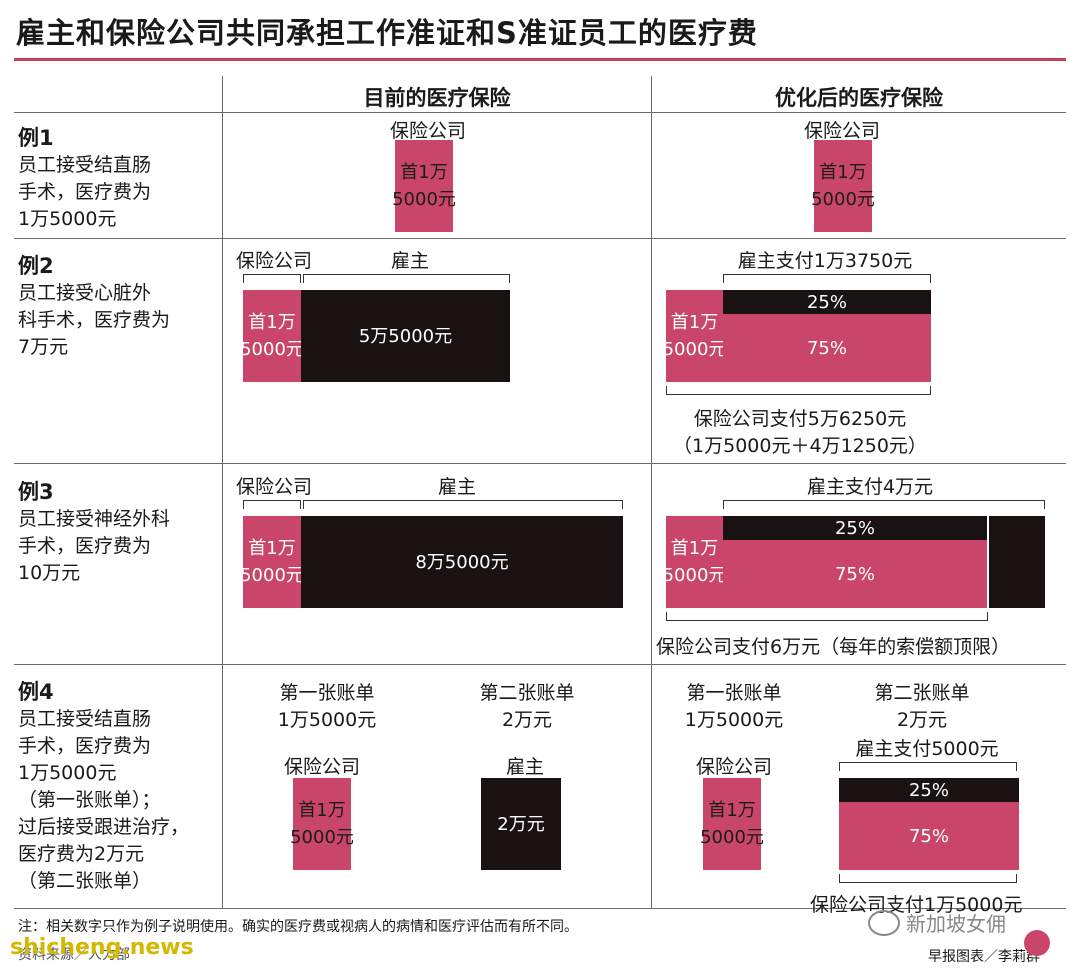 The image size is (1080, 969). Describe the element at coordinates (36, 138) in the screenshot. I see `example-label: 例1` at that location.